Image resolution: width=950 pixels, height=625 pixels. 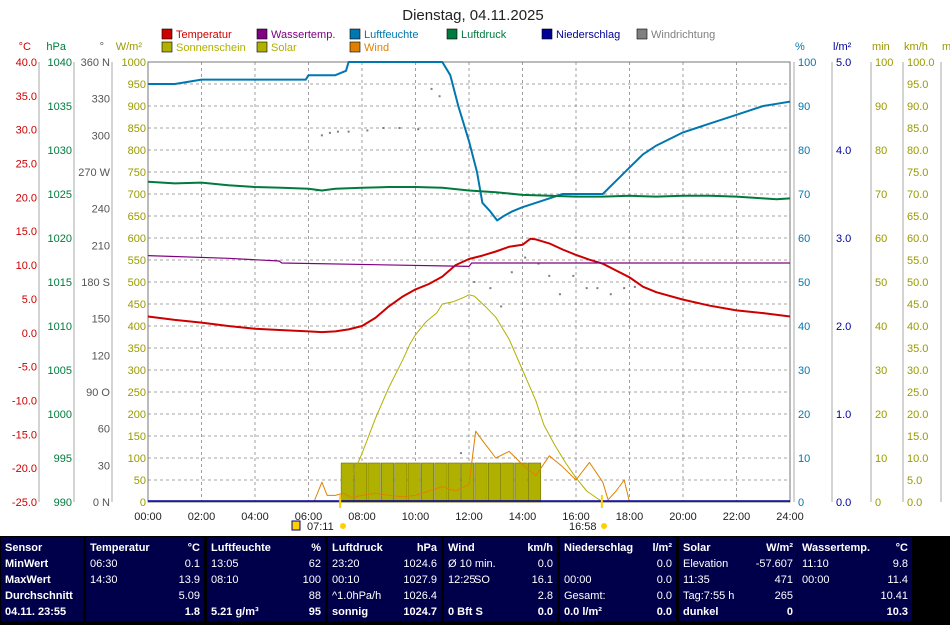 What do you see at coordinates (384, 612) in the screenshot?
I see `summary-row: sonnig 1024.7` at bounding box center [384, 612].